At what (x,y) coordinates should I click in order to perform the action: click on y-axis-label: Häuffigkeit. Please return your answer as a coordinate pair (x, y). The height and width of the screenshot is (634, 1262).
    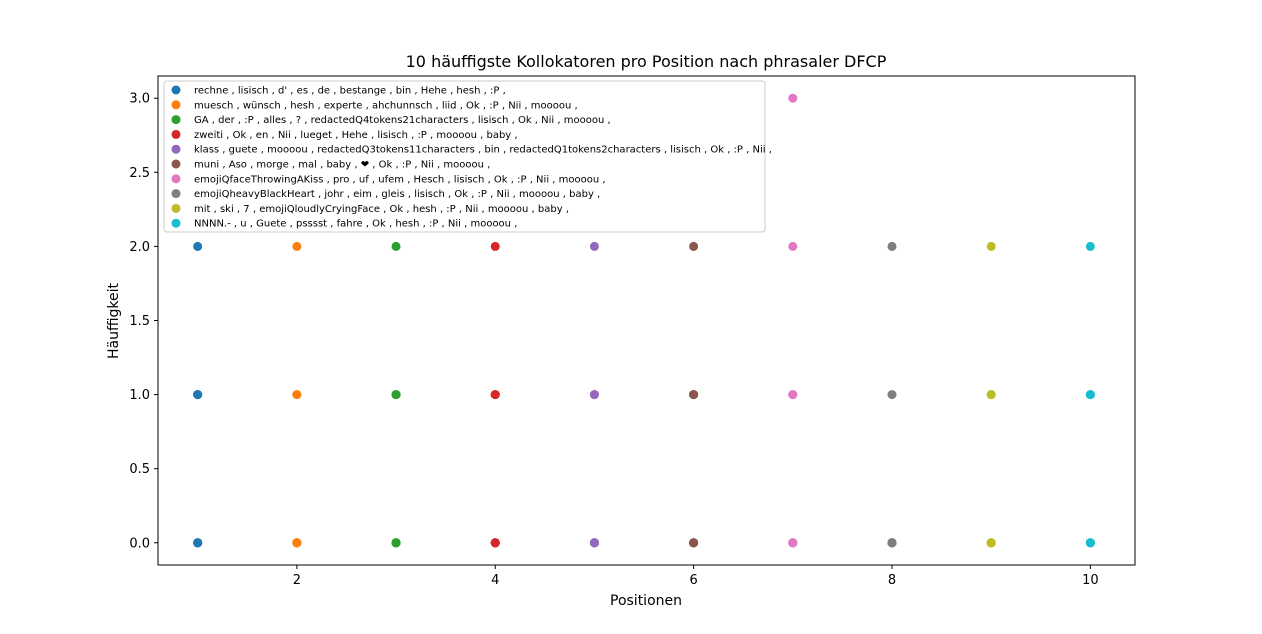
    Looking at the image, I should click on (114, 320).